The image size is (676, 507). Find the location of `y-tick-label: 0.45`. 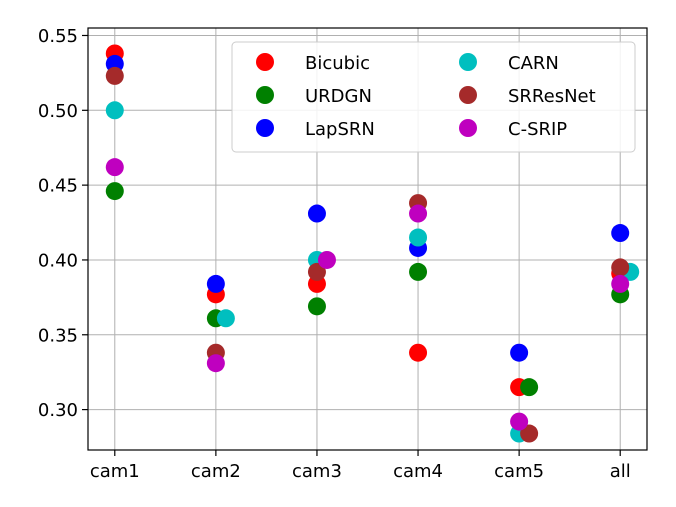

y-tick-label: 0.45 is located at coordinates (58, 186).